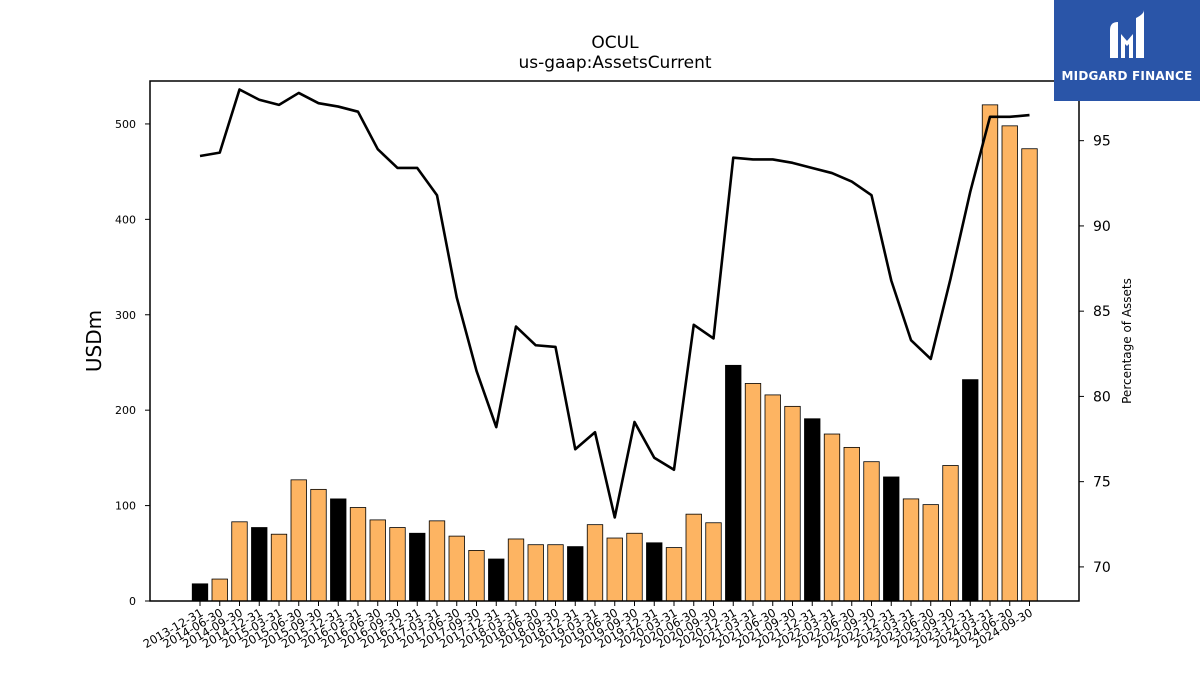 The height and width of the screenshot is (675, 1200). Describe the element at coordinates (1102, 312) in the screenshot. I see `right-y-tick-label: 85` at that location.